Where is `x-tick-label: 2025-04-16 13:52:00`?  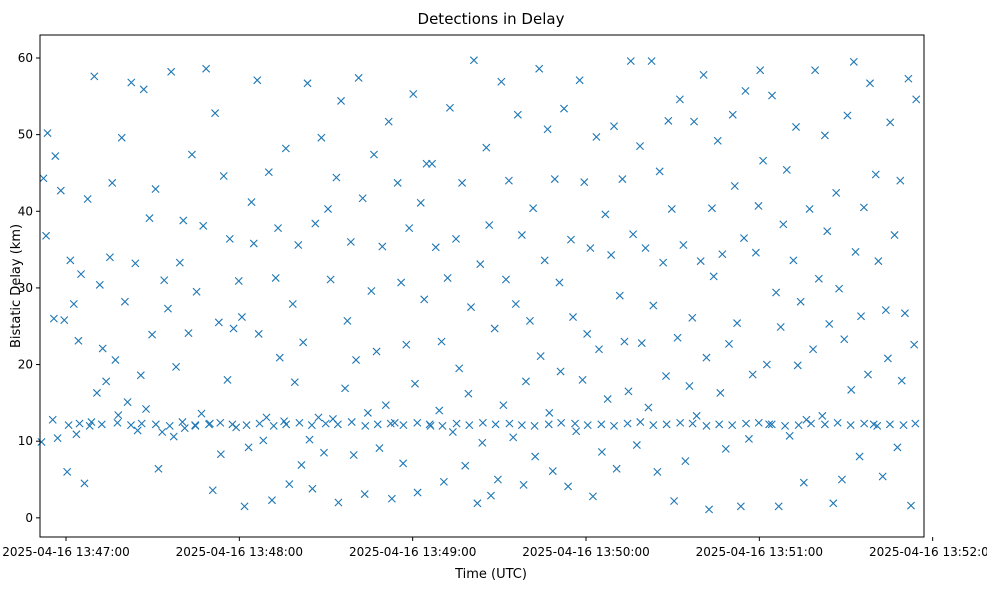
x-tick-label: 2025-04-16 13:52:00 is located at coordinates (928, 552).